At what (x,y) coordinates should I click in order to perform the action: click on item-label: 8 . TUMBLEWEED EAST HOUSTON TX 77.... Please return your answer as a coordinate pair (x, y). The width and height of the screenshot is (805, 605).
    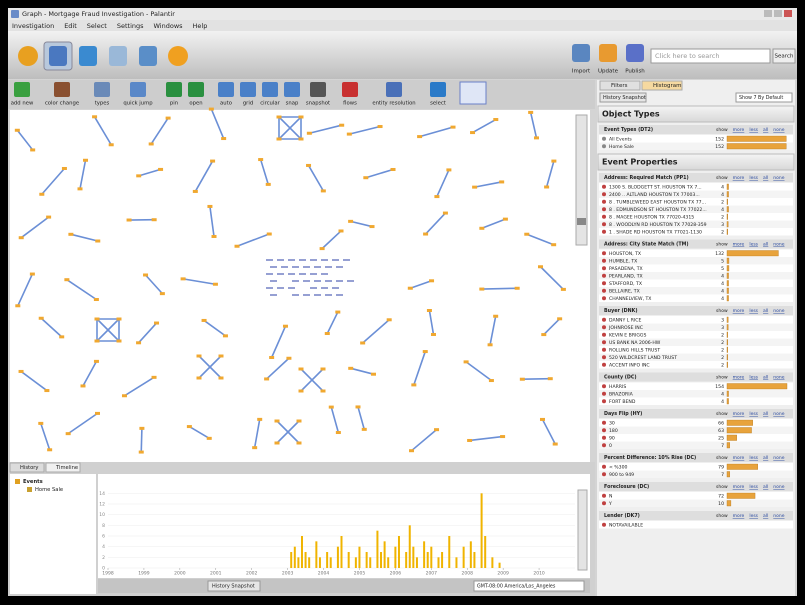
    Looking at the image, I should click on (657, 202).